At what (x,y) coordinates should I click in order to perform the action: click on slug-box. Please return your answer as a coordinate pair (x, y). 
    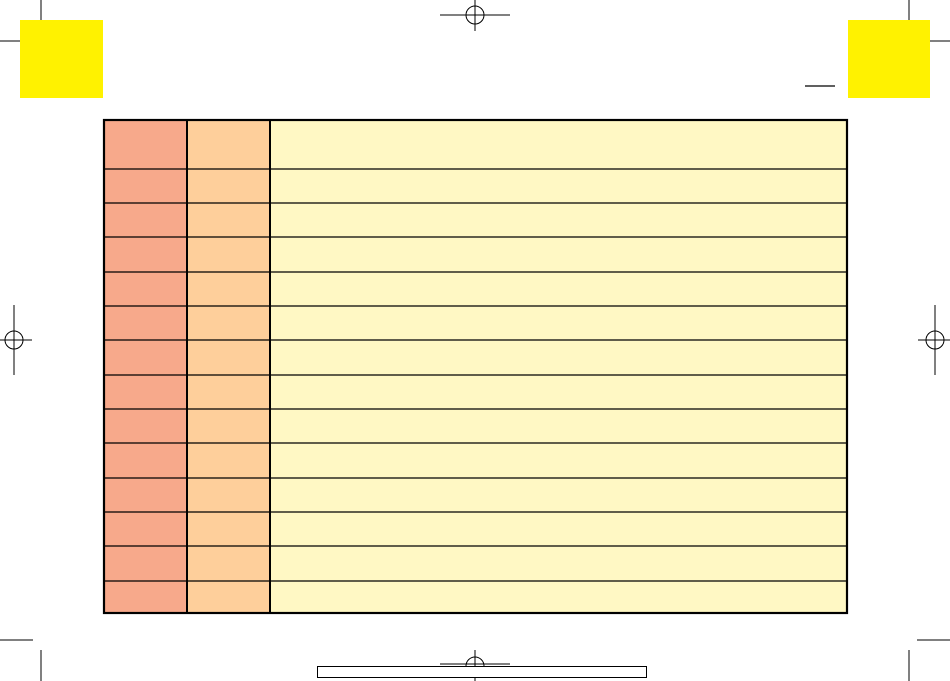
    Looking at the image, I should click on (482, 672).